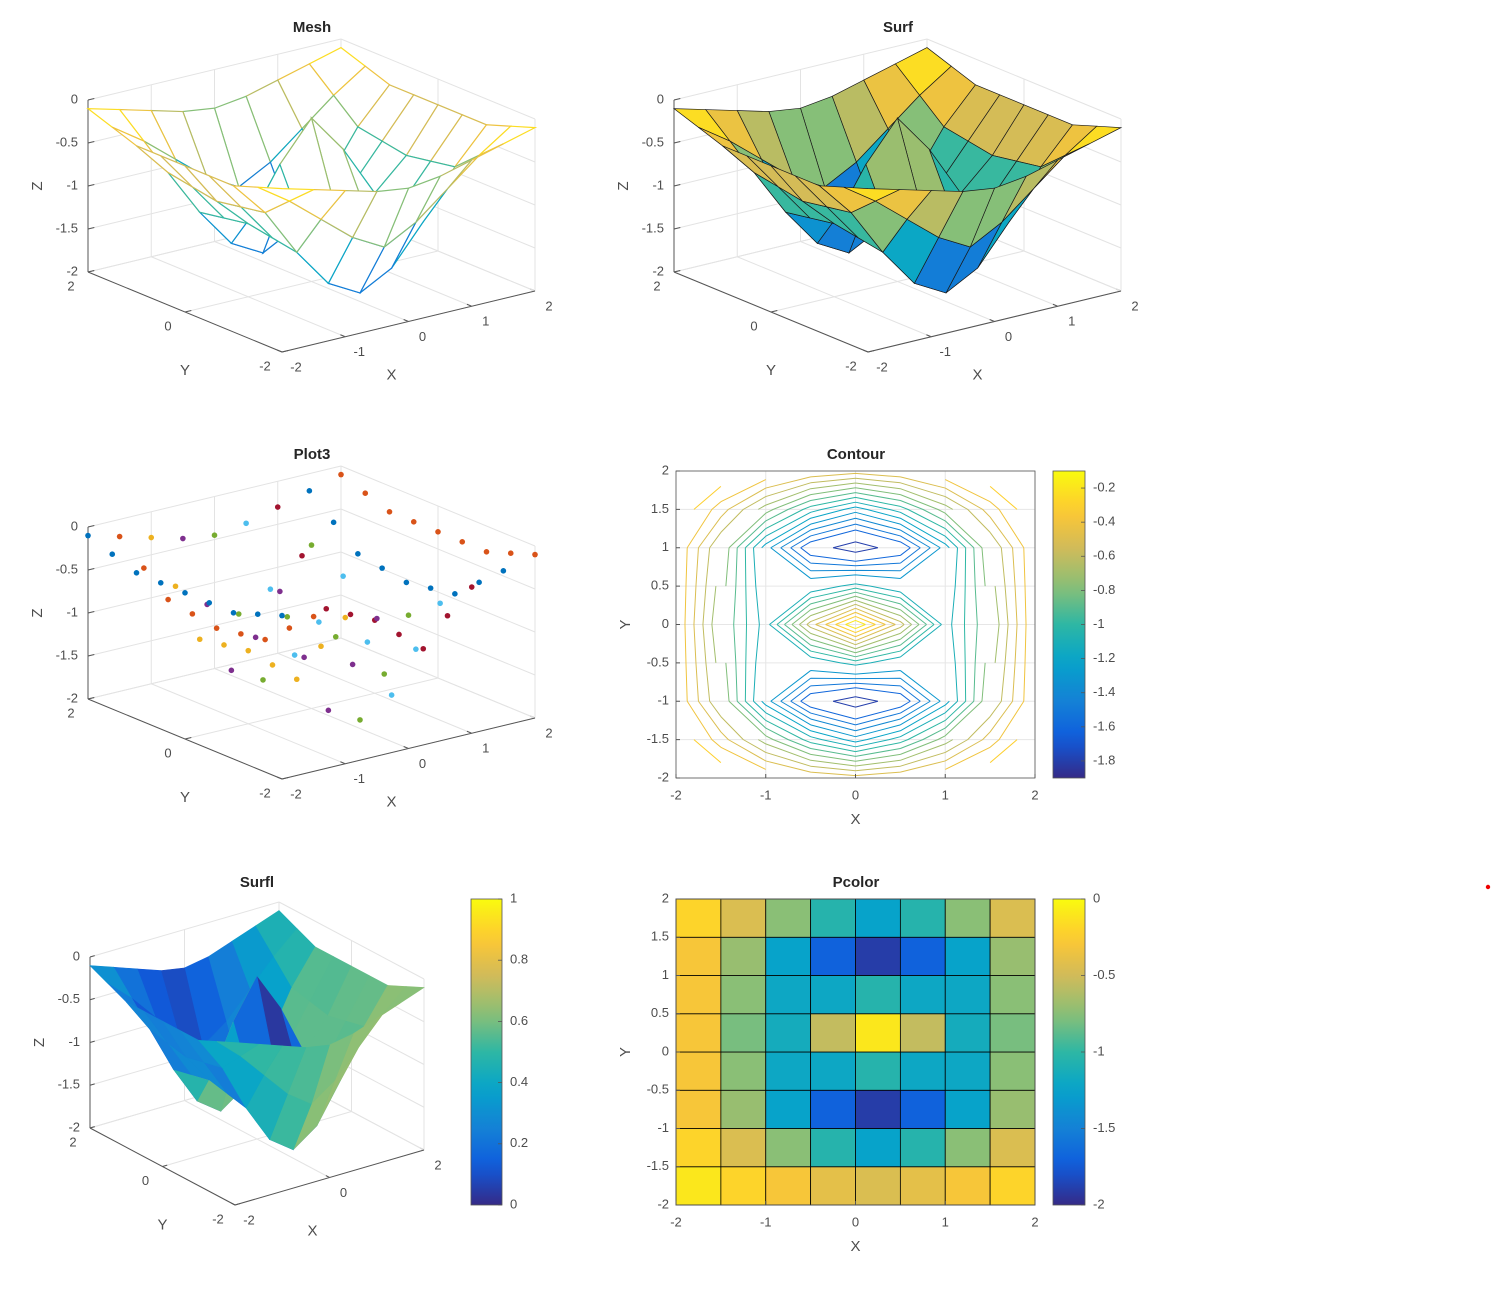  I want to click on z-tick-label: -2, so click(72, 697).